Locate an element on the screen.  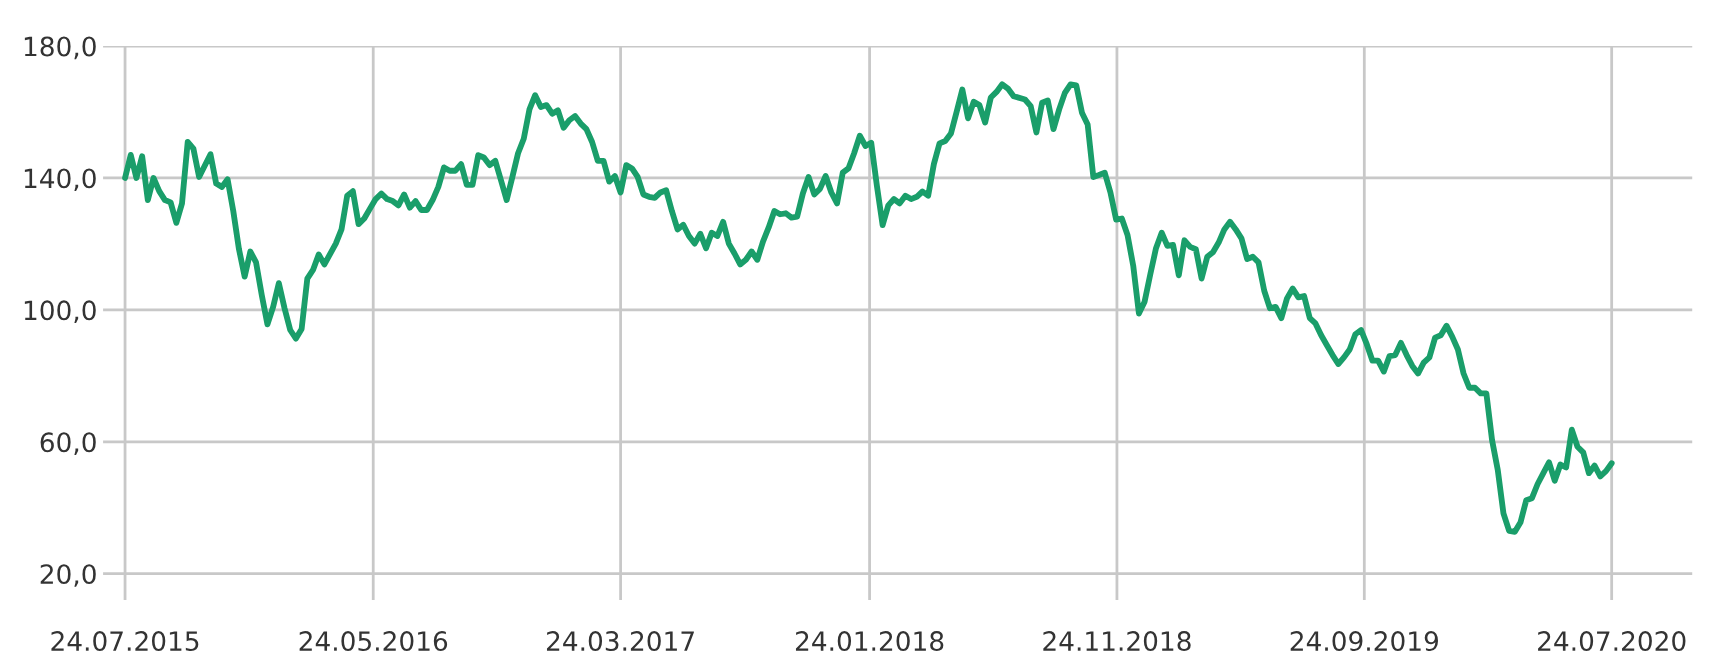
x-tick-label: 24.09.2019 is located at coordinates (1364, 641).